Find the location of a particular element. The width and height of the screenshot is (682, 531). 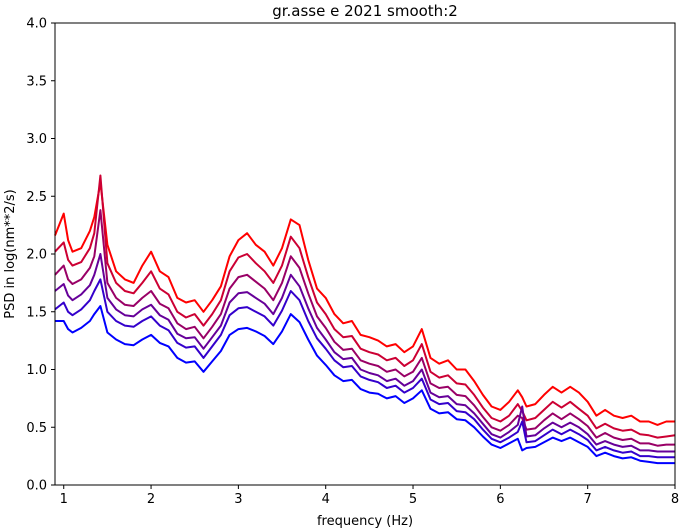

x-tick-label-8: 8 is located at coordinates (675, 499).